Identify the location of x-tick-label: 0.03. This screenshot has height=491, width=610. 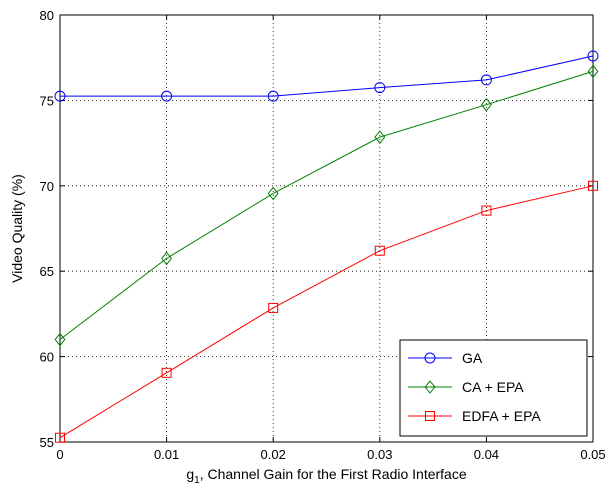
(379, 454).